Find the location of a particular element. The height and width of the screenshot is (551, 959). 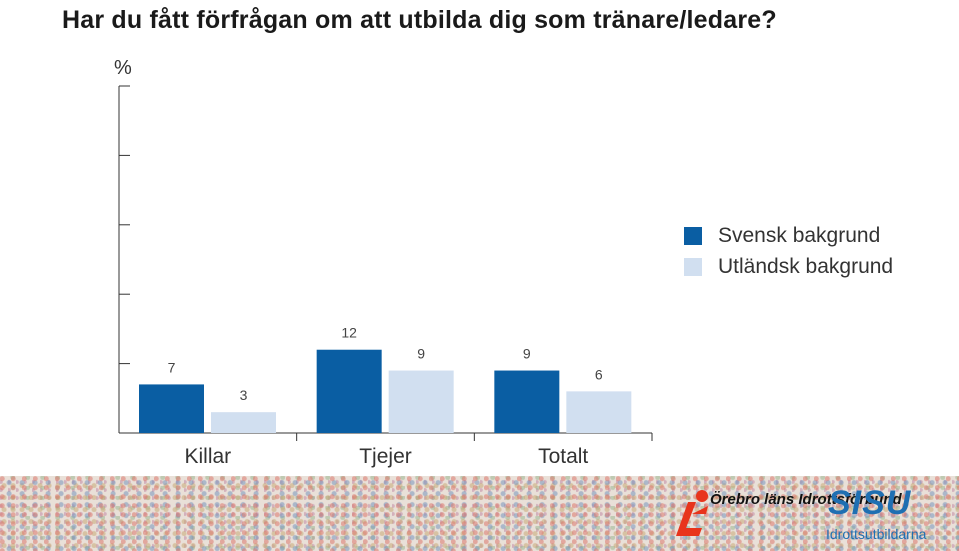

legend-item-svensk: Svensk bakgrund is located at coordinates (788, 235).